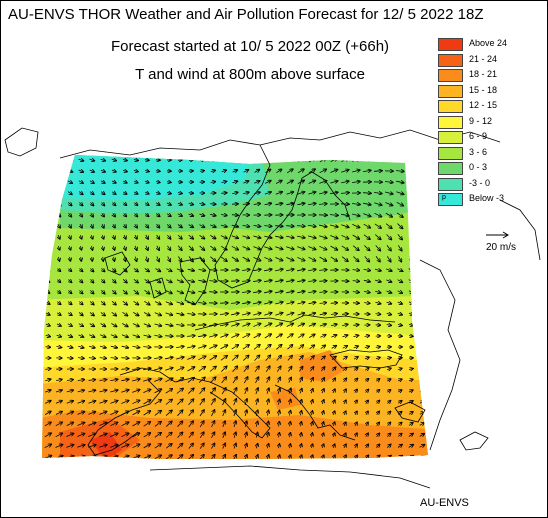 The image size is (548, 518). I want to click on legend-label: 3 - 6, so click(478, 151).